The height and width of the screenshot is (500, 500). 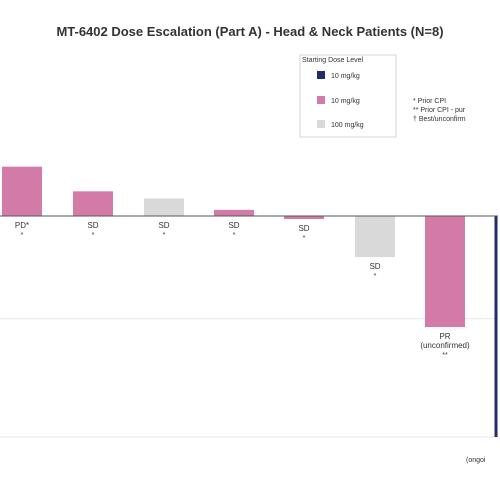 I want to click on bar-label-6-line2: (unconfirmed), so click(x=445, y=345).